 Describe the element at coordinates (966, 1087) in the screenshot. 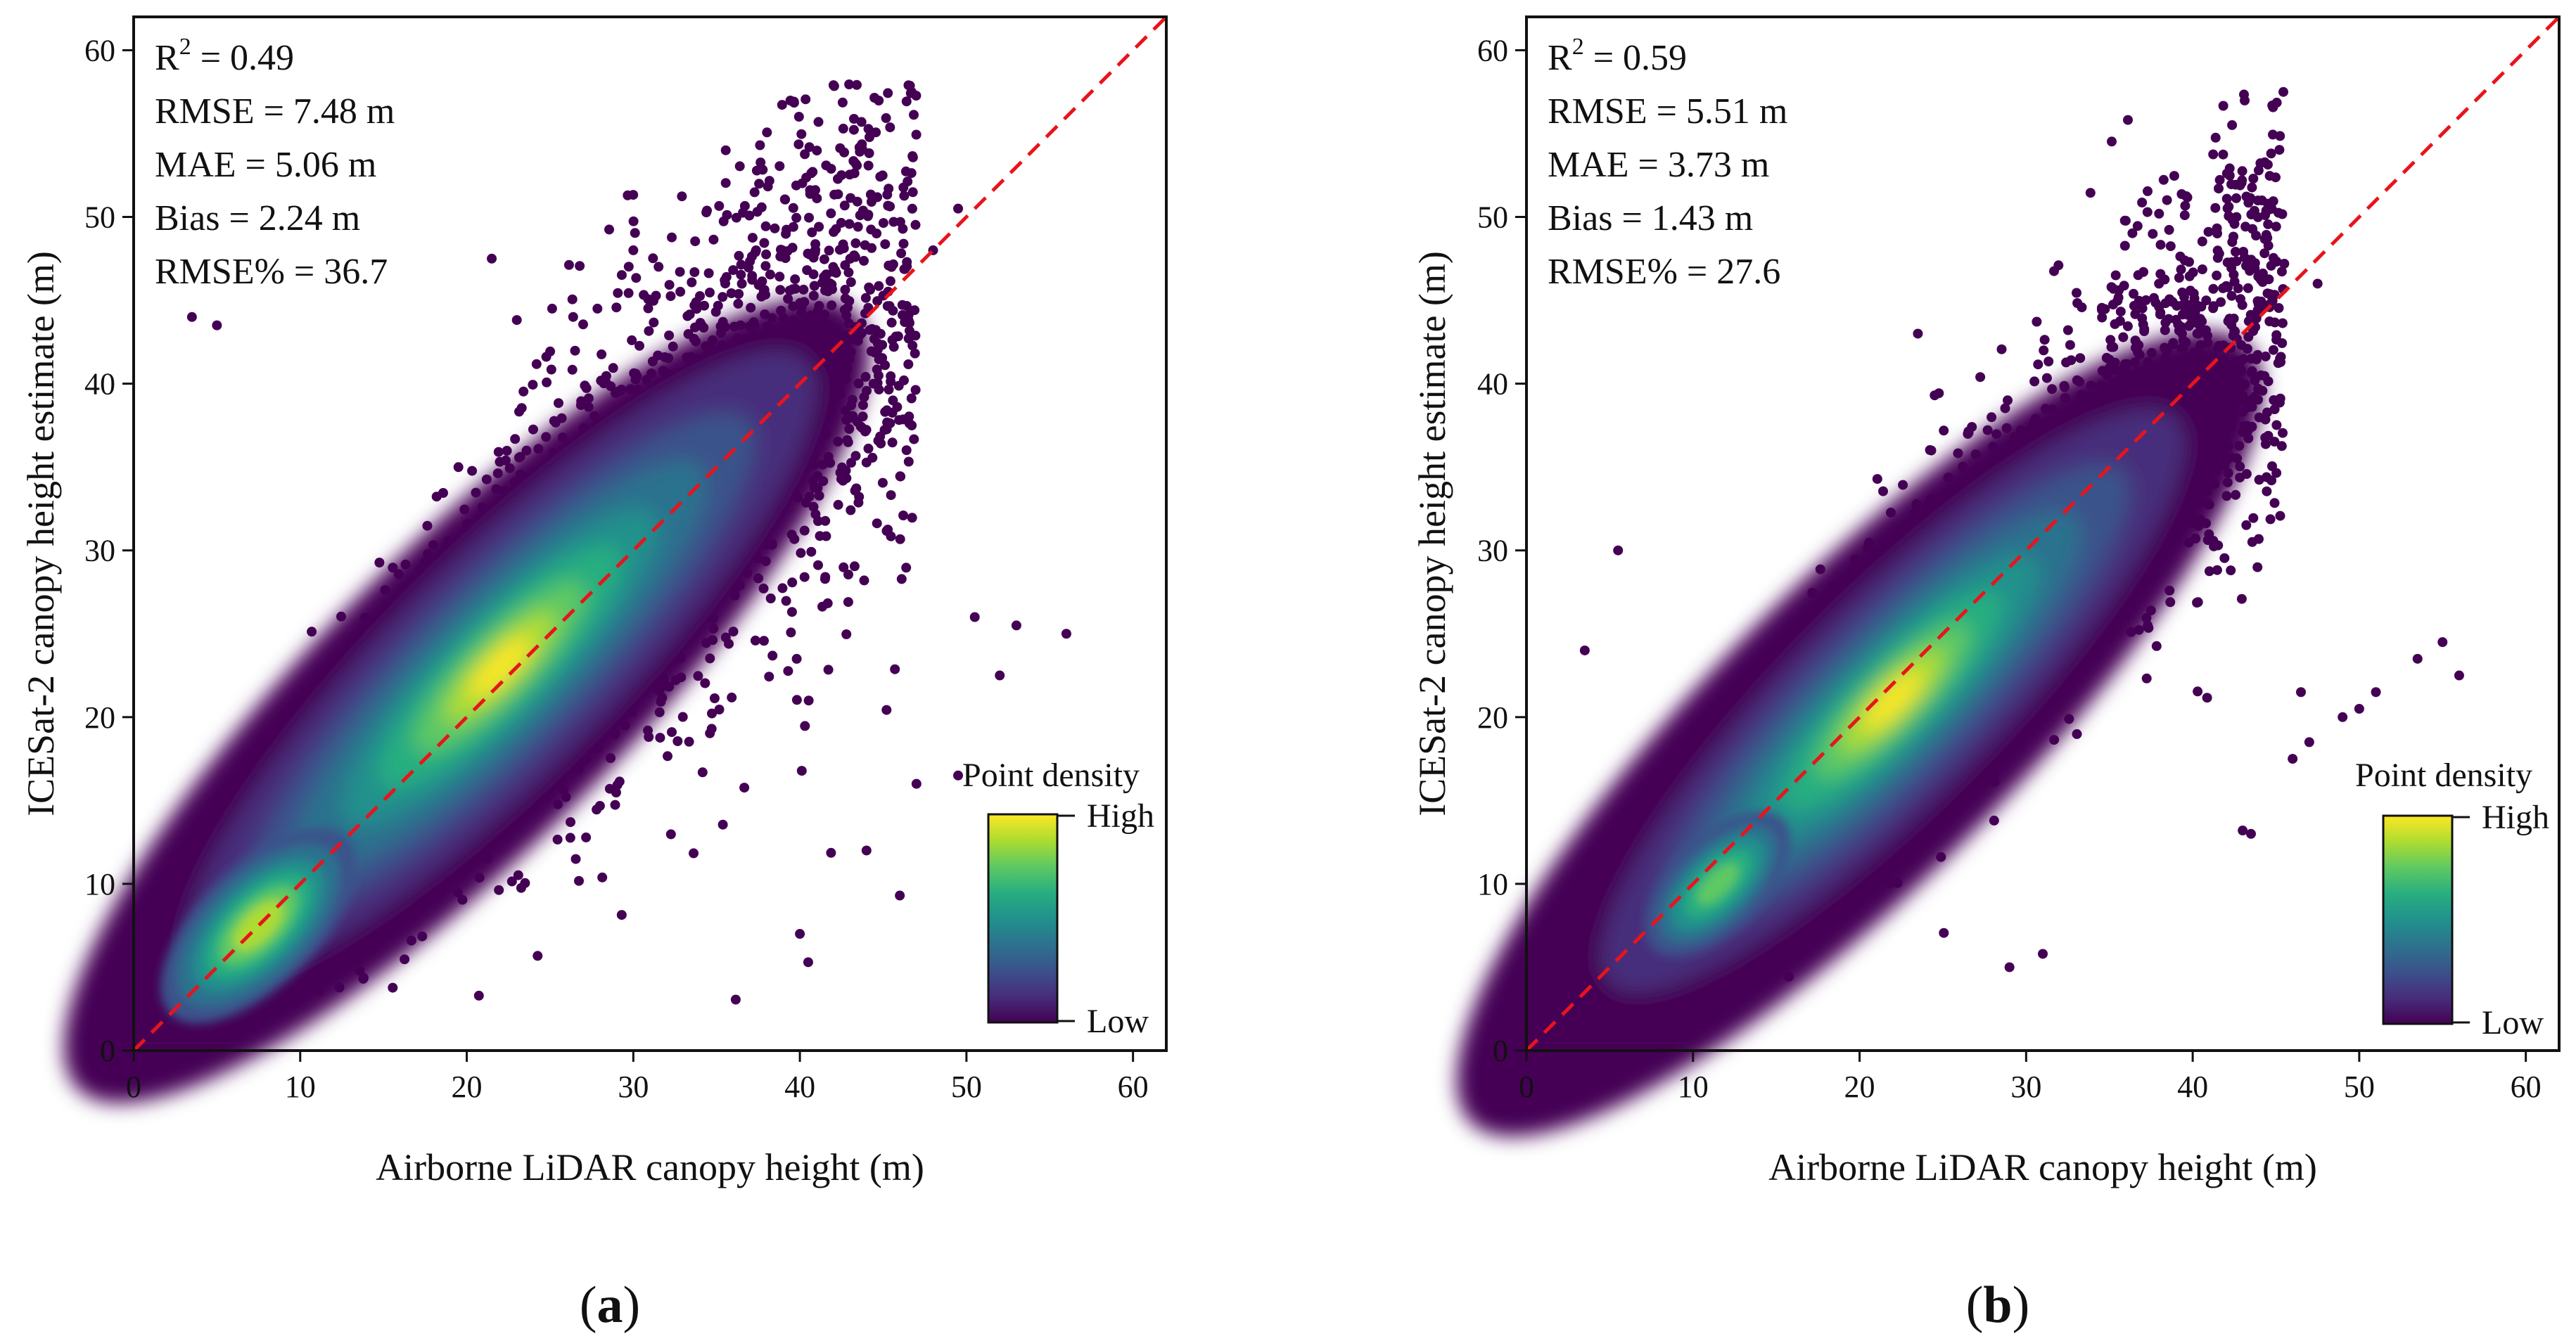

I see `x-tick-label: 50` at that location.